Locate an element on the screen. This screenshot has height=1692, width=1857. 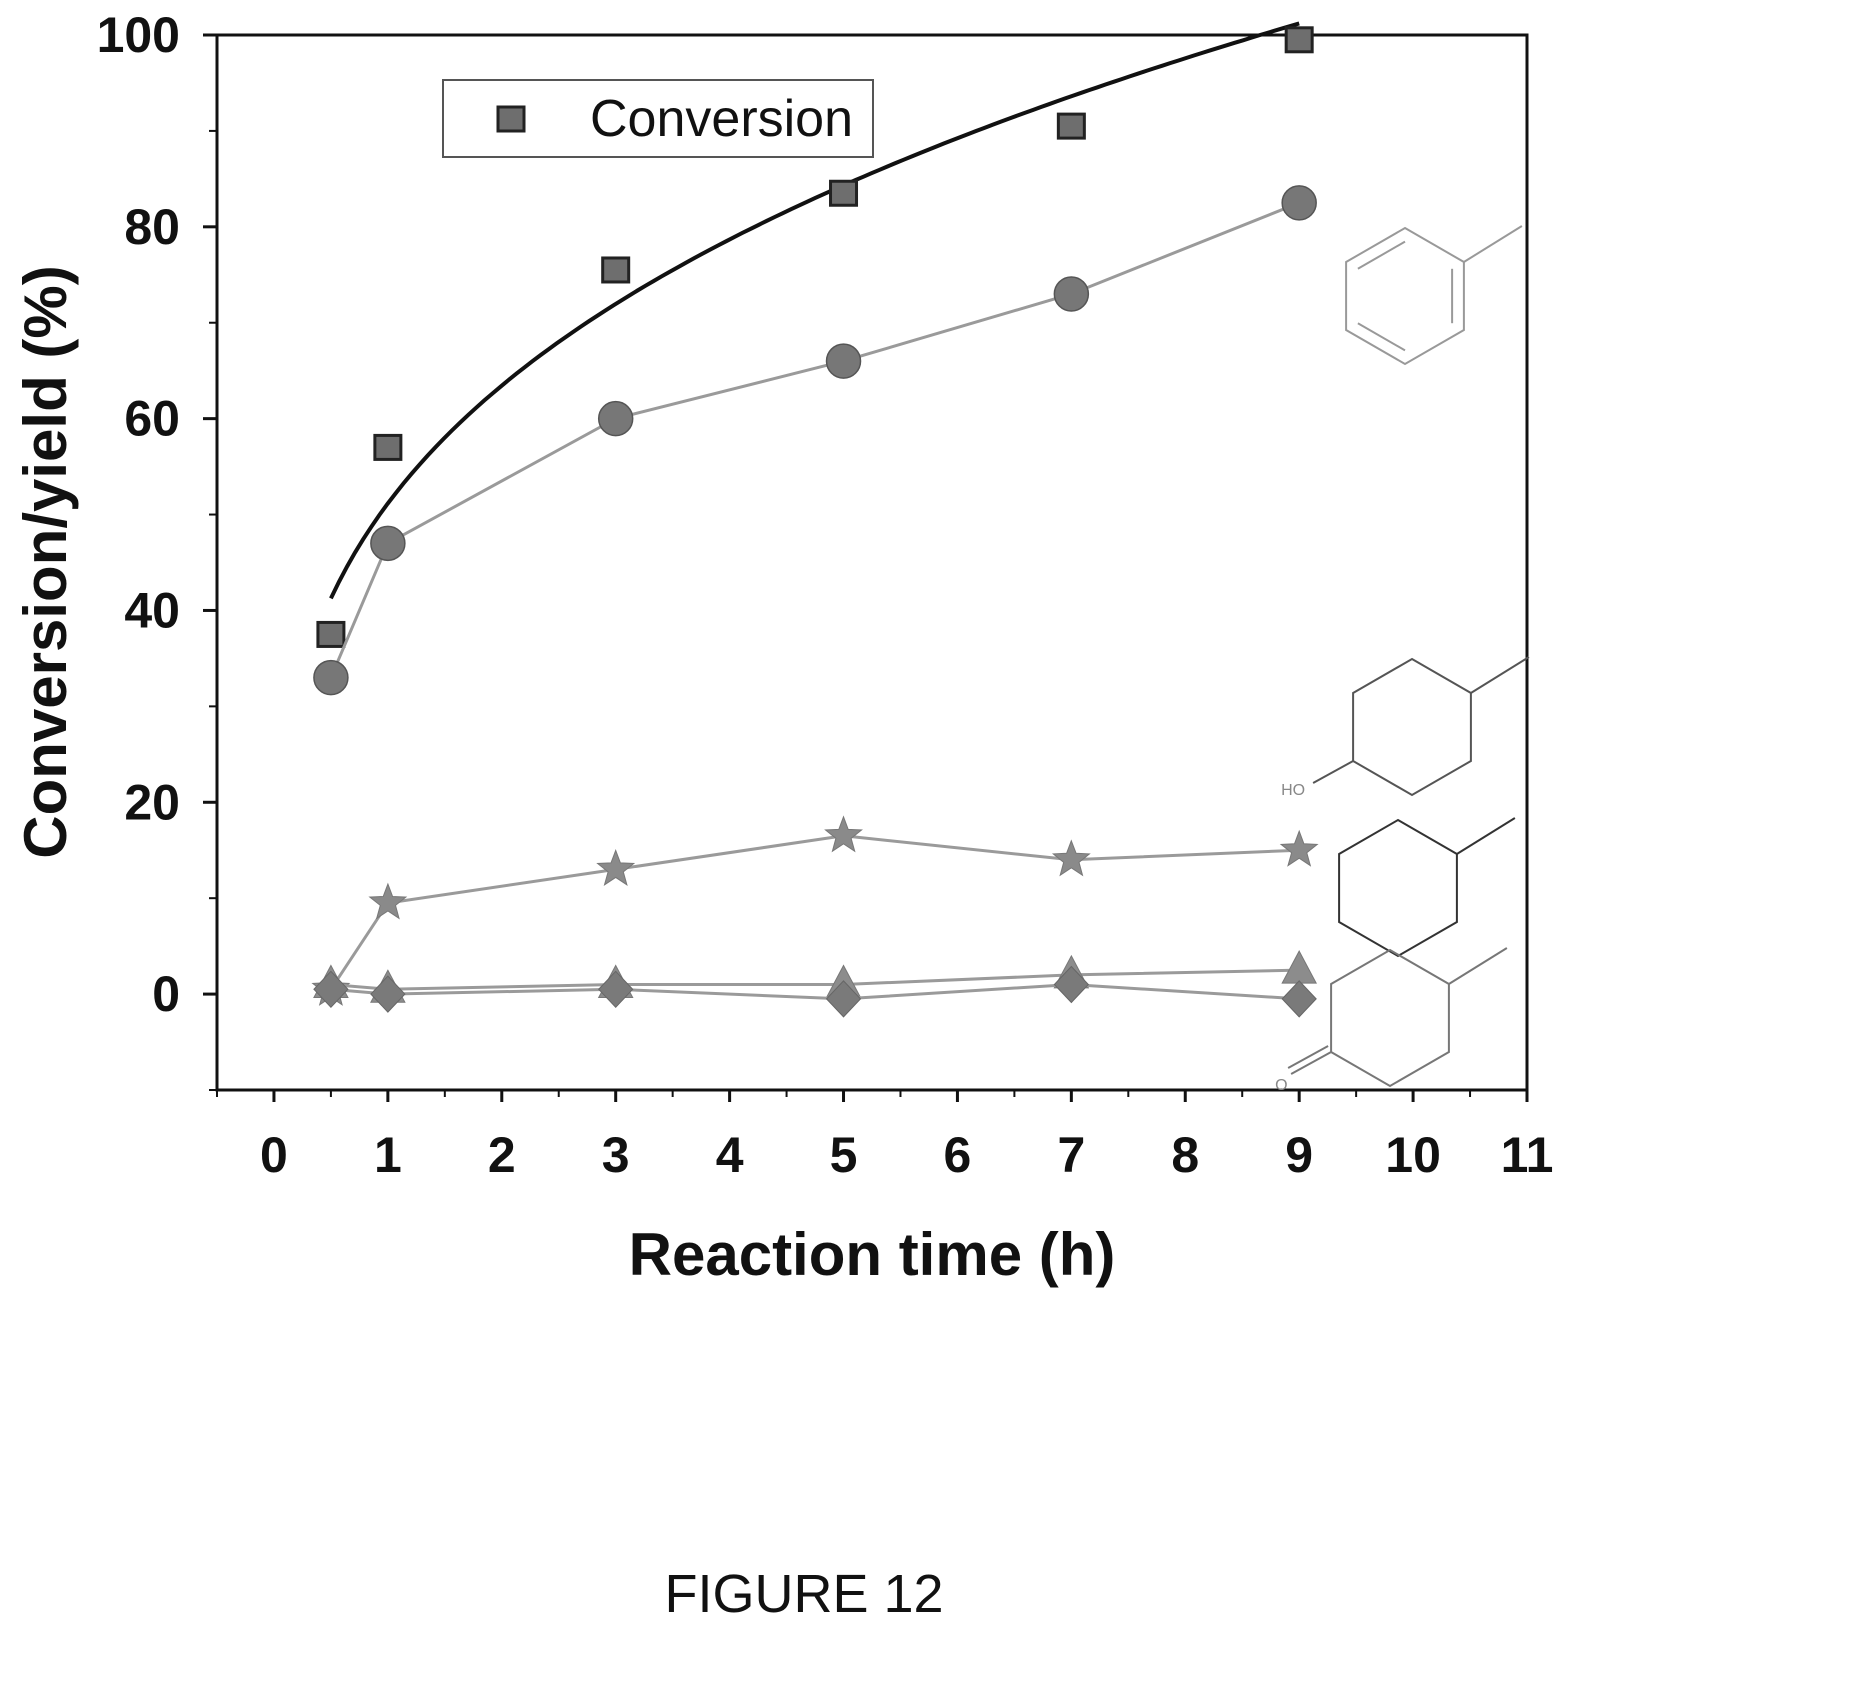
x-tick-label: 7 is located at coordinates (1071, 1155).